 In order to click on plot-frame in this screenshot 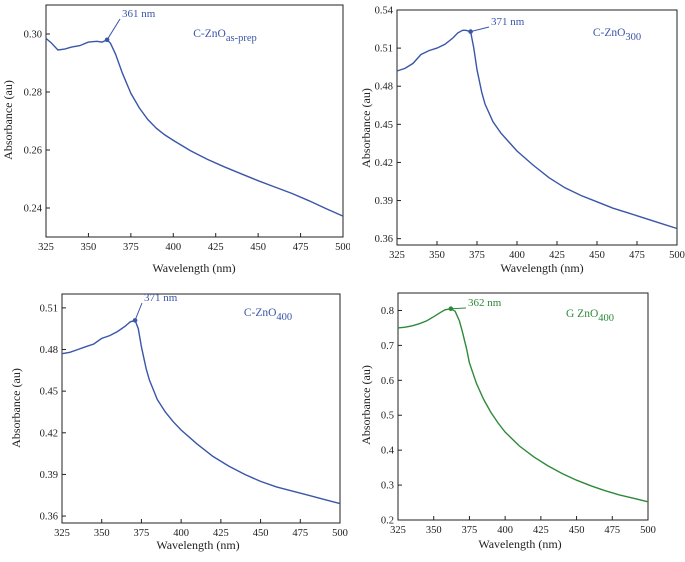, I will do `click(523, 406)`.